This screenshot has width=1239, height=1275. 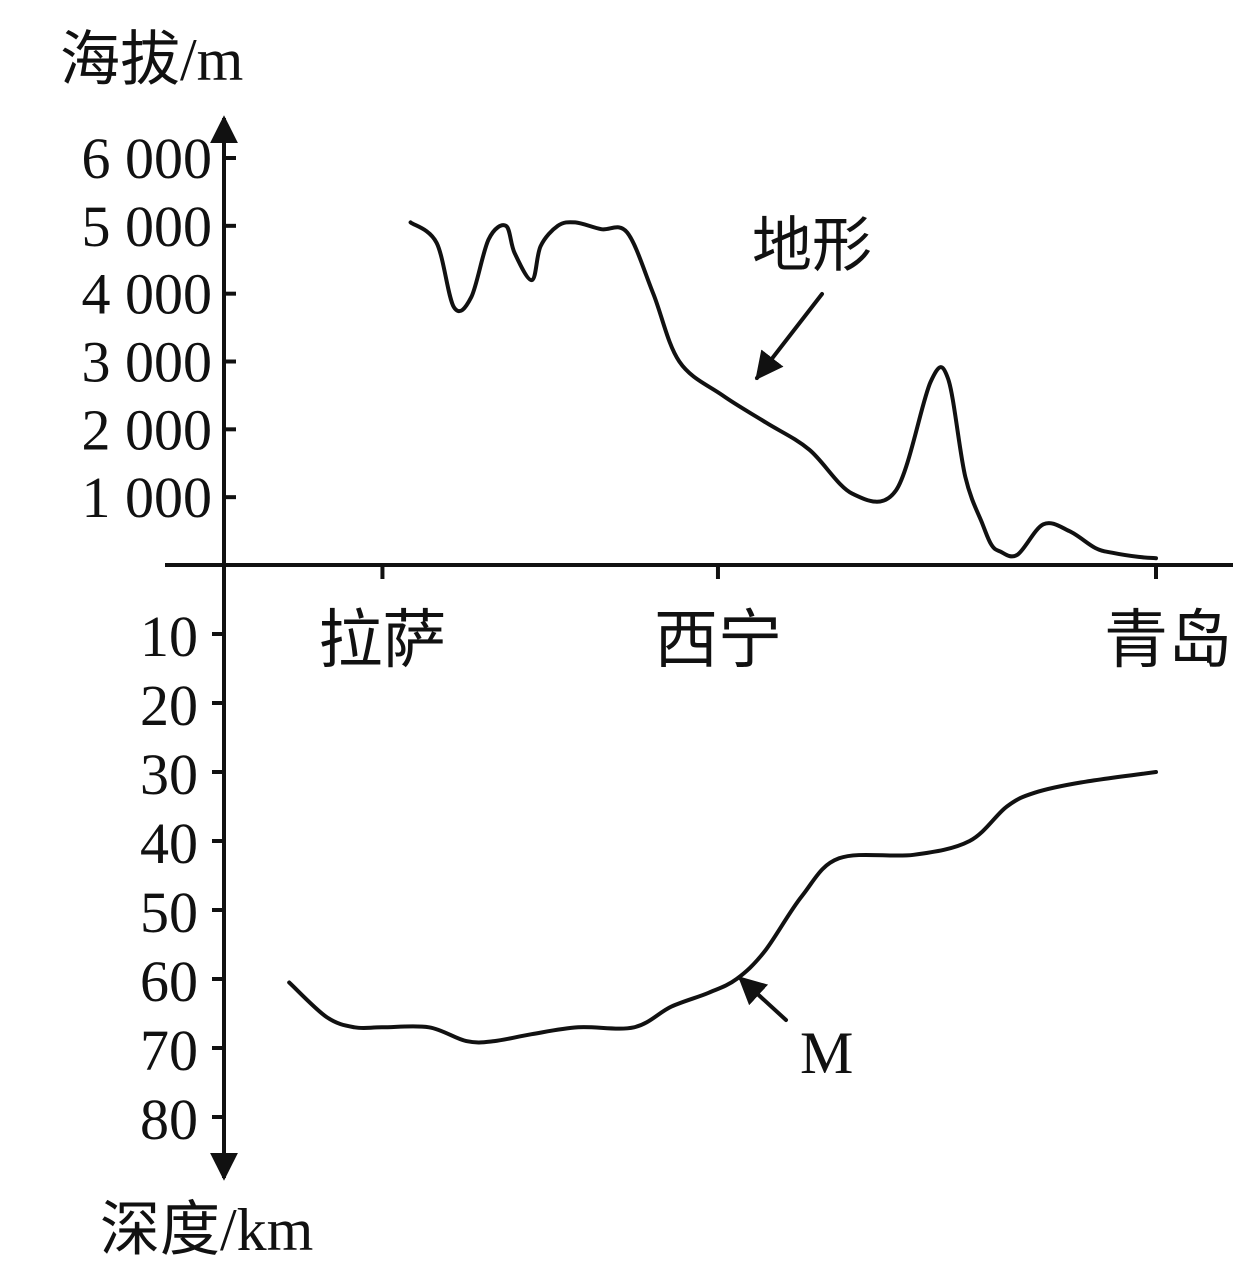 What do you see at coordinates (169, 843) in the screenshot?
I see `bottom-tick-label: 40` at bounding box center [169, 843].